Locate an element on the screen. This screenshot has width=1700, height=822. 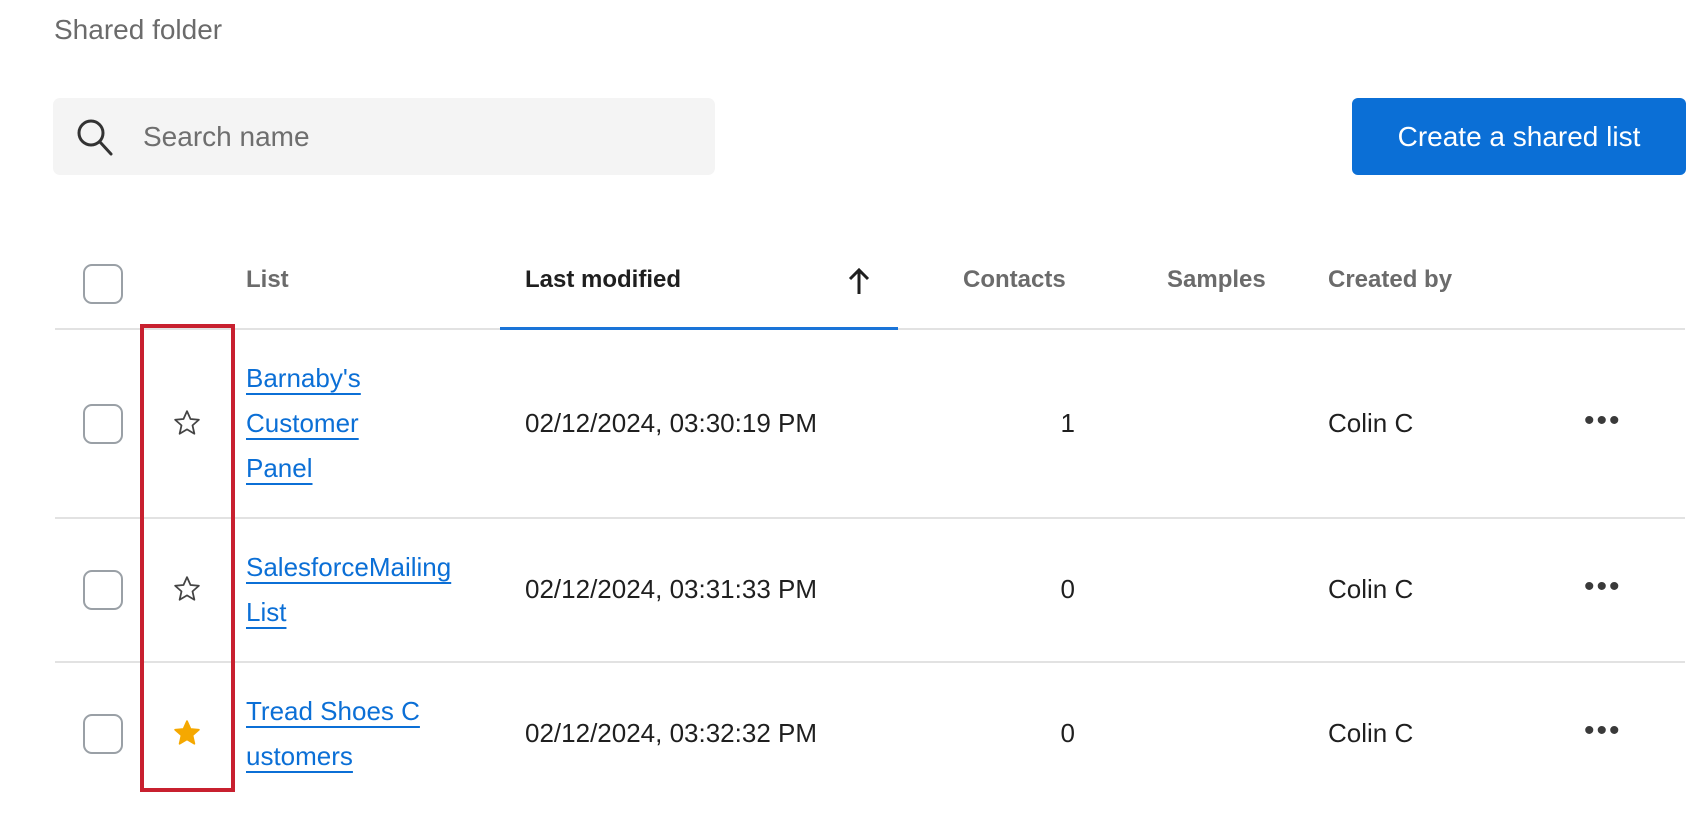
list-name-link: Tread Shoes Customers is located at coordinates (333, 733).